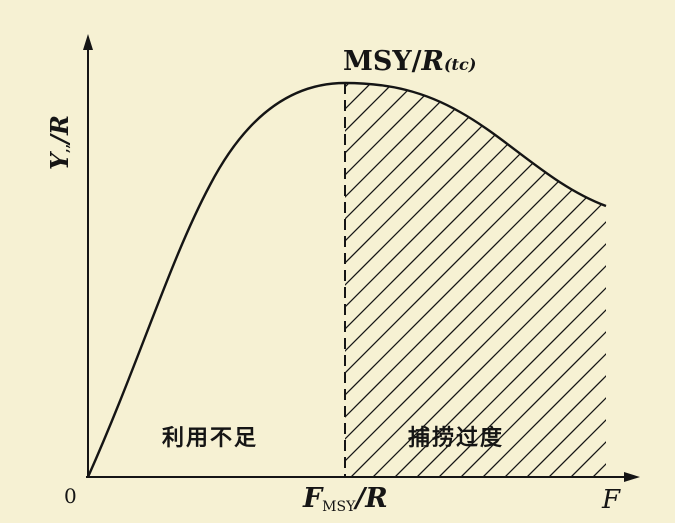 The width and height of the screenshot is (675, 523). Describe the element at coordinates (70, 496) in the screenshot. I see `origin-label: 0` at that location.